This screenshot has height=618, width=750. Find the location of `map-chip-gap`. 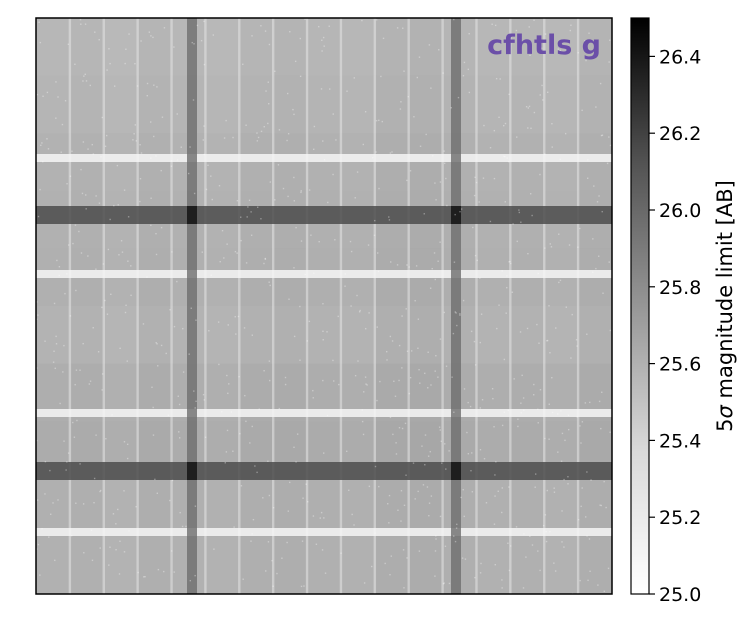

map-chip-gap is located at coordinates (307, 306).